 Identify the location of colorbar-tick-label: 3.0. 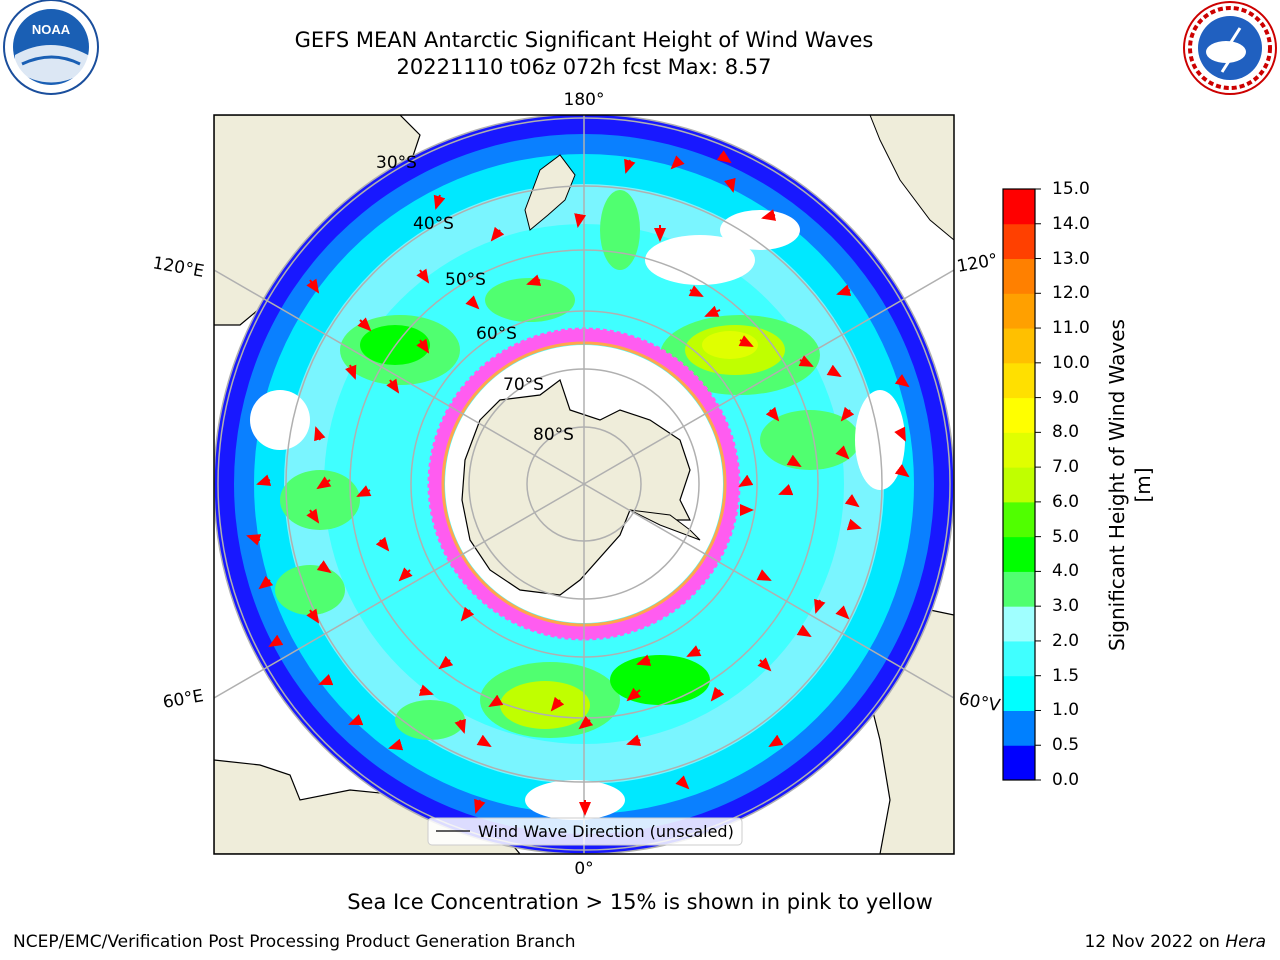
(1066, 606).